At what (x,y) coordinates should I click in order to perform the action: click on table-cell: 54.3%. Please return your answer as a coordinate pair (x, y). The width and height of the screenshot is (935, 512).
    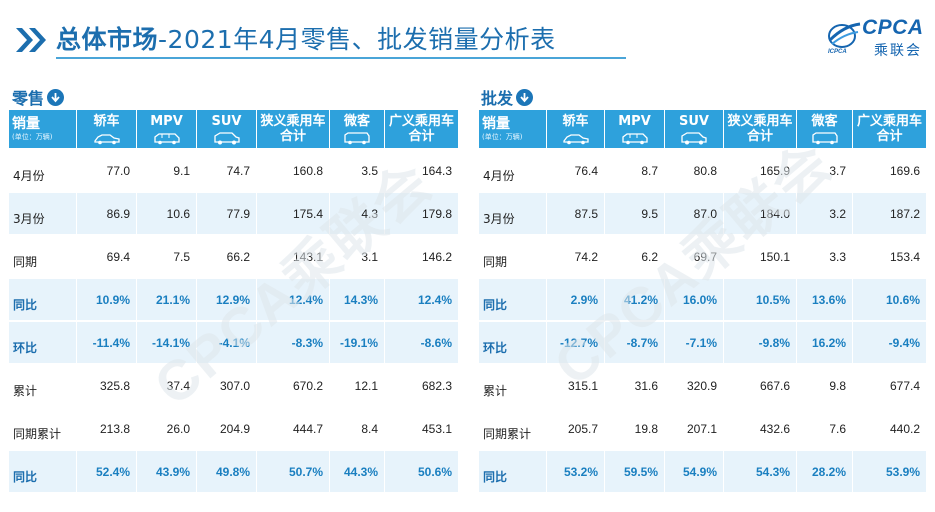
    Looking at the image, I should click on (760, 472).